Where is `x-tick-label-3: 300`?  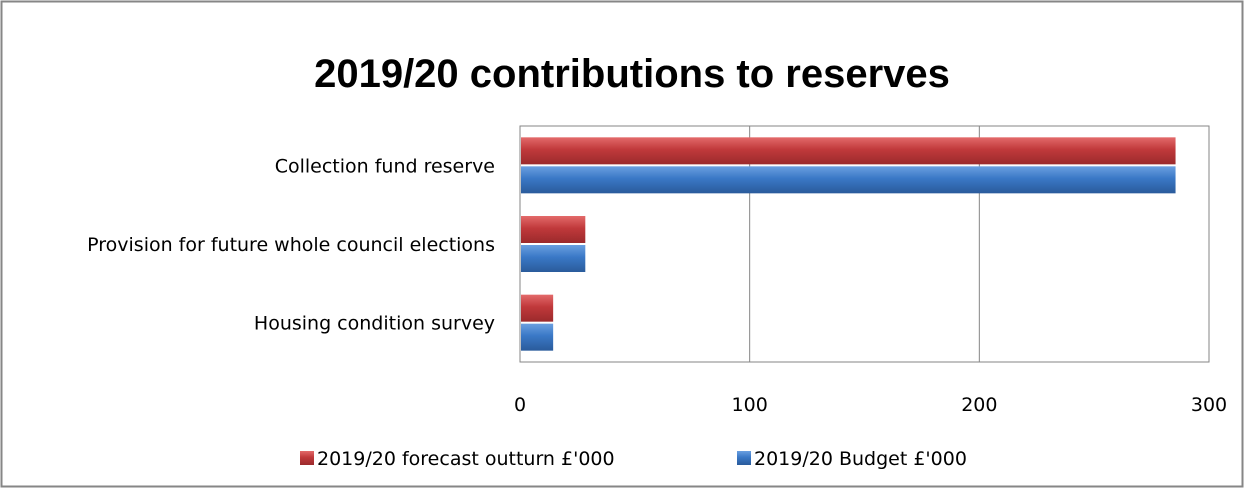 x-tick-label-3: 300 is located at coordinates (1209, 405).